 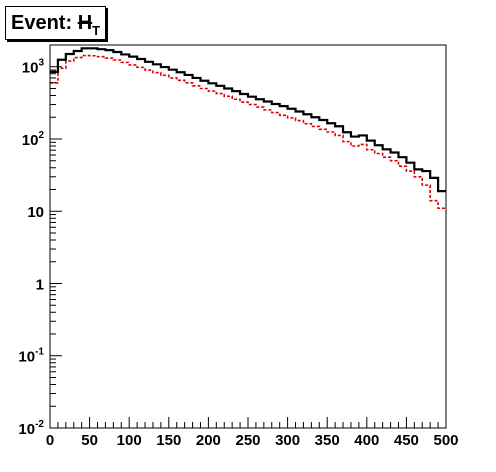 I want to click on title-subscript: T, so click(x=96, y=30).